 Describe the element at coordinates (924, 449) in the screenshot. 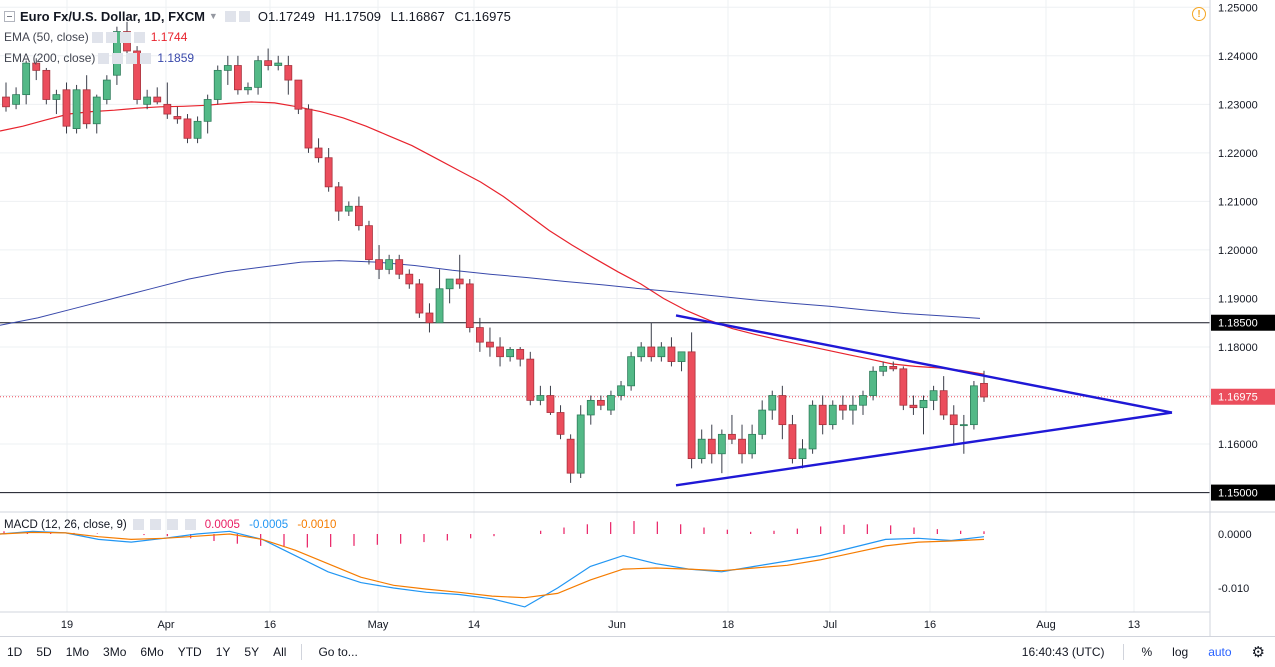

I see `lower-trendline` at that location.